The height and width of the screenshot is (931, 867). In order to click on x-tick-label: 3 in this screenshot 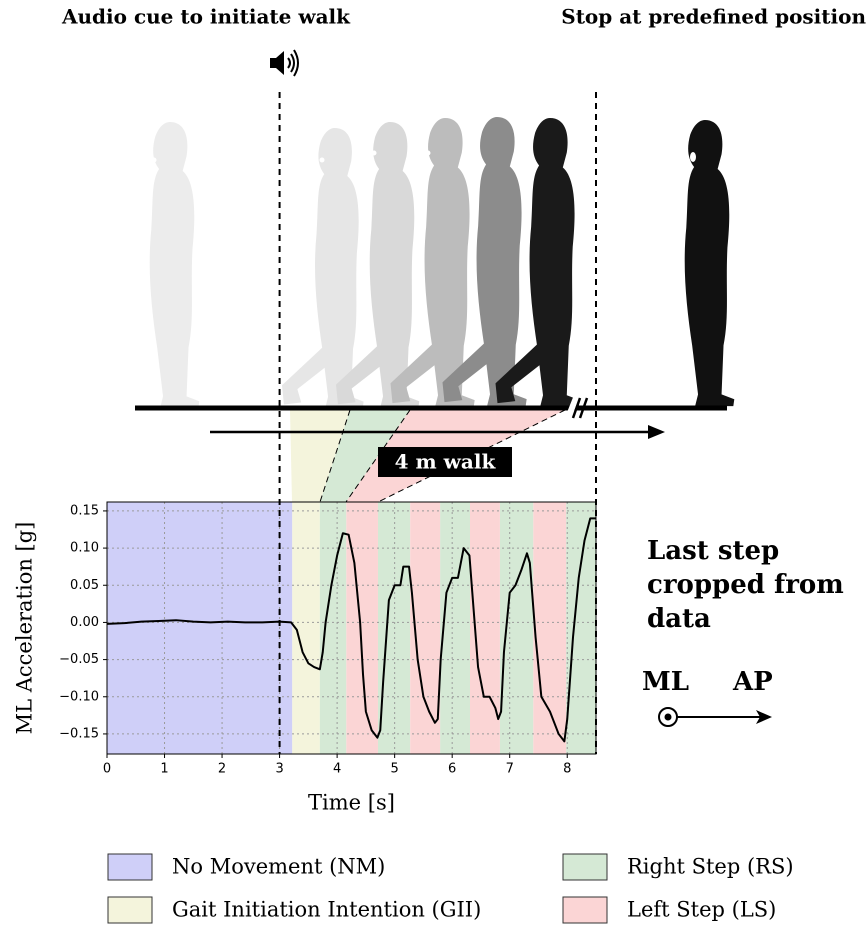, I will do `click(279, 769)`.